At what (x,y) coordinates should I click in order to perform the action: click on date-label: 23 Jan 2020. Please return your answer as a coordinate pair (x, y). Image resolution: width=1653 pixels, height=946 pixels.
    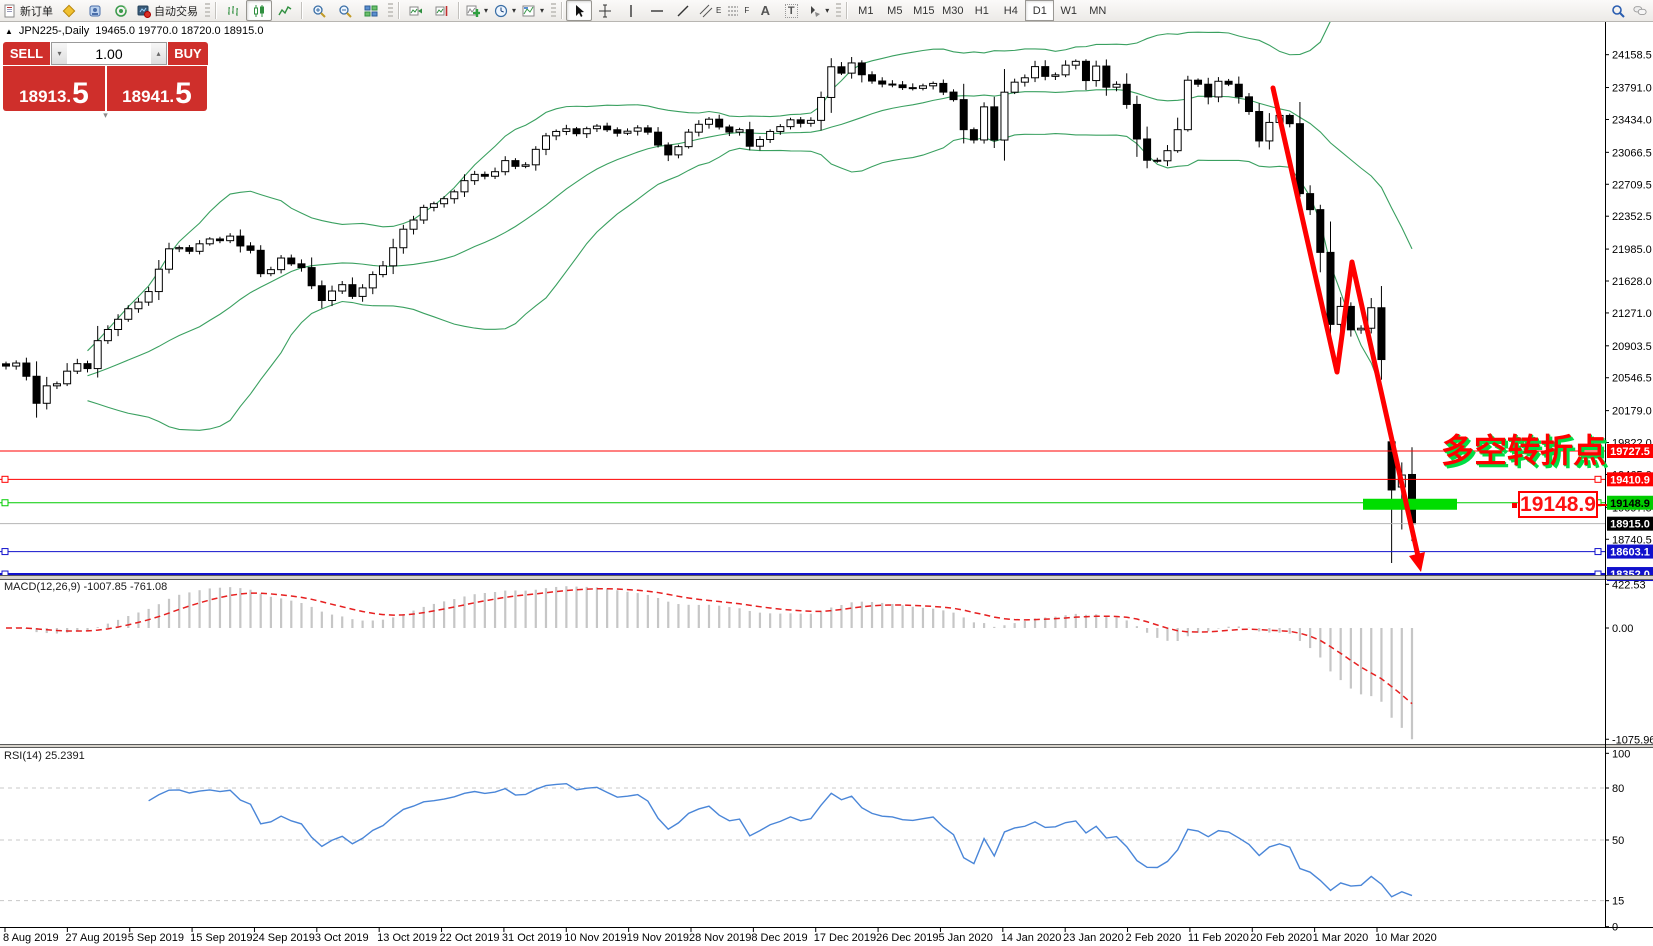
    Looking at the image, I should click on (1093, 938).